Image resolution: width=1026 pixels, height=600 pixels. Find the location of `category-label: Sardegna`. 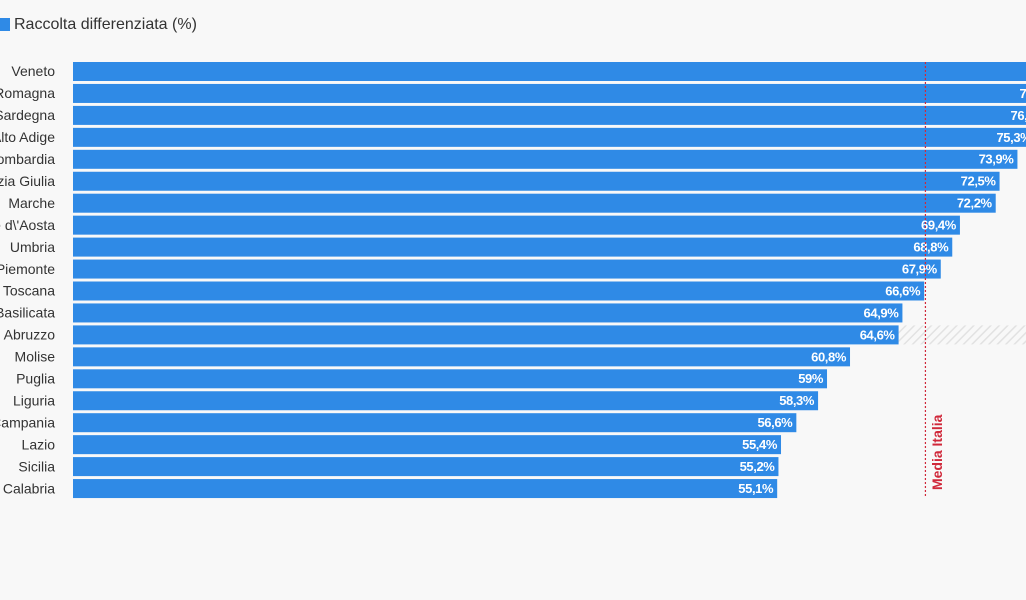

category-label: Sardegna is located at coordinates (27, 115).